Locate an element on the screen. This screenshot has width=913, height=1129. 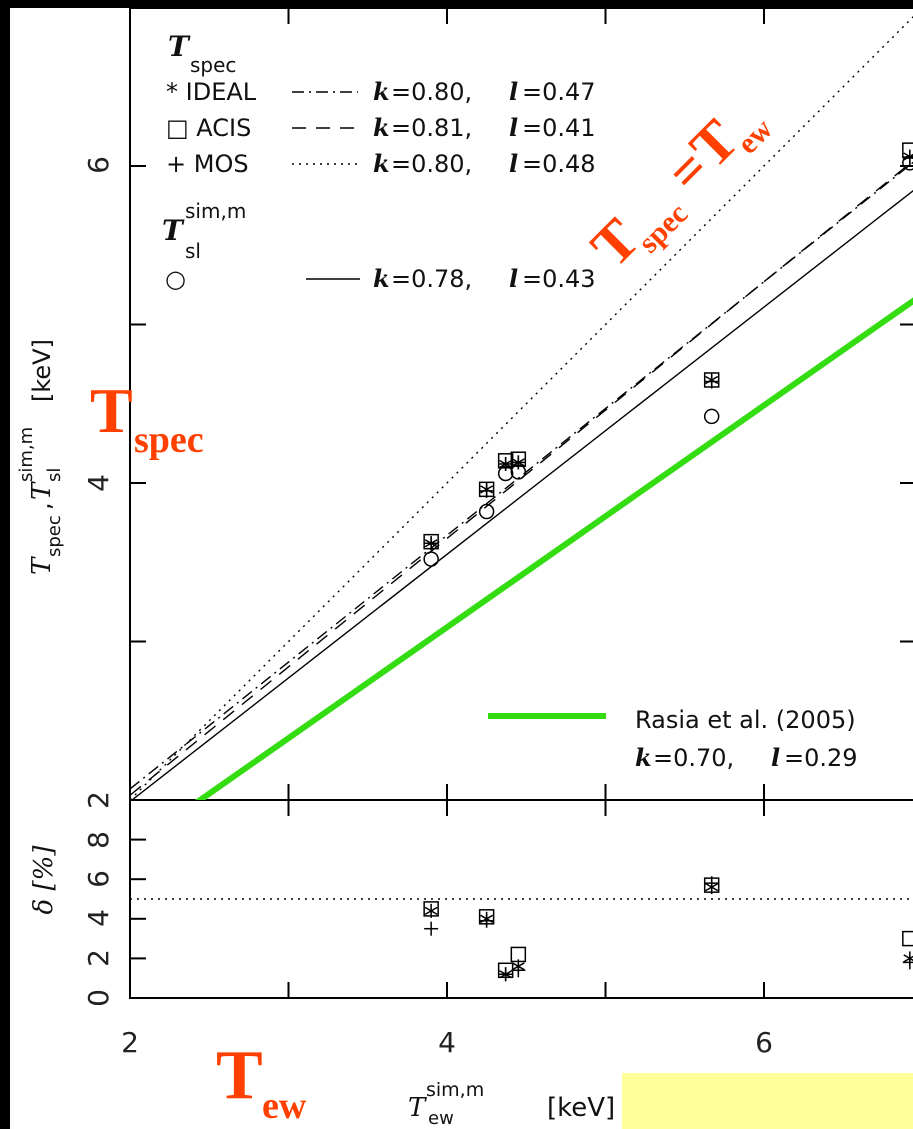
legend-item-ideal: * IDEAL is located at coordinates (211, 92).